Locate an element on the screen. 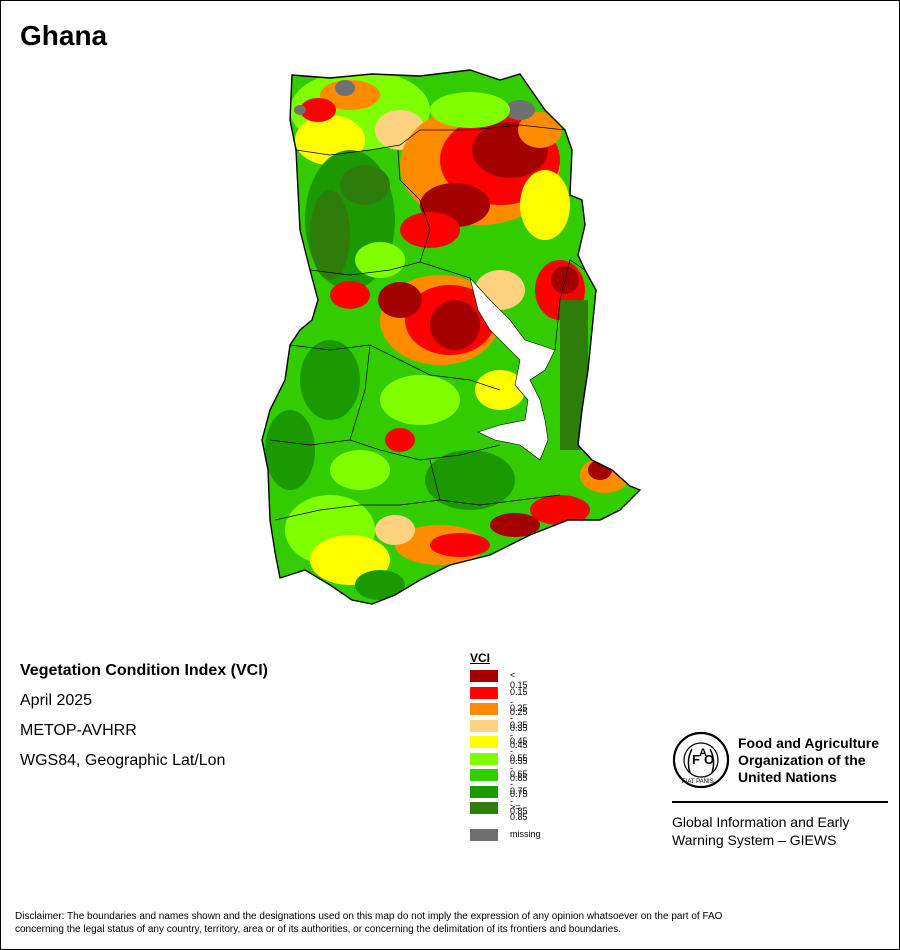  legend-label: 0.45 - 0.55 is located at coordinates (519, 751).